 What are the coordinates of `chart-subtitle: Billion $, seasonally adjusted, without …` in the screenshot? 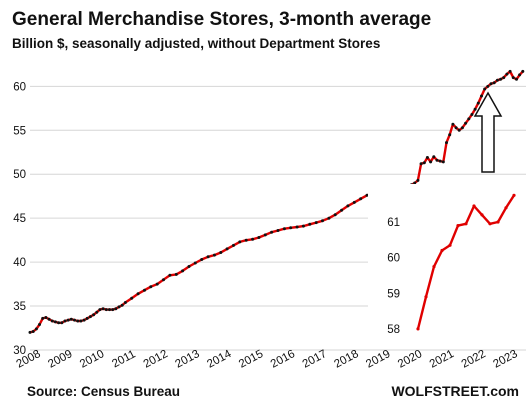 It's located at (196, 43).